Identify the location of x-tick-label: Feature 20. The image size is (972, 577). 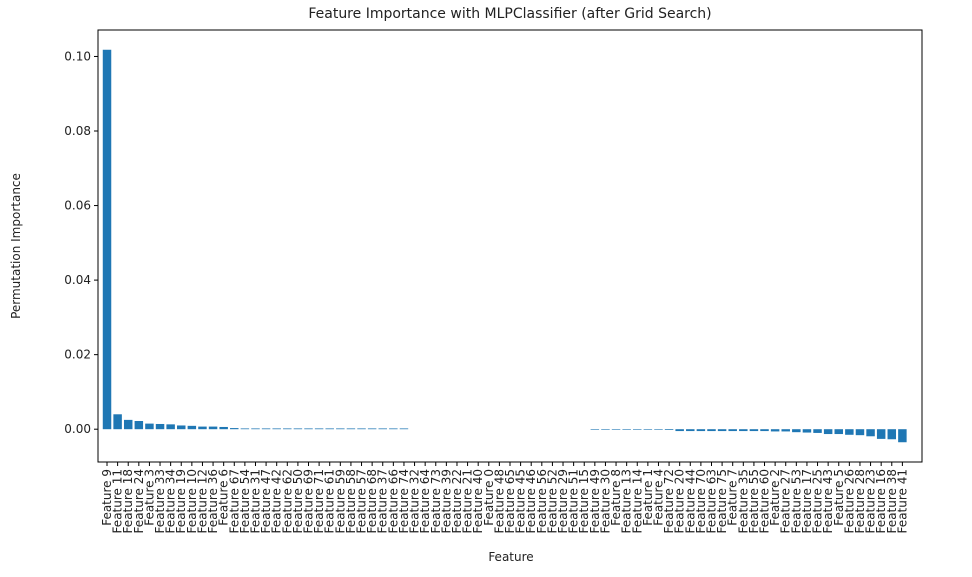
(680, 501).